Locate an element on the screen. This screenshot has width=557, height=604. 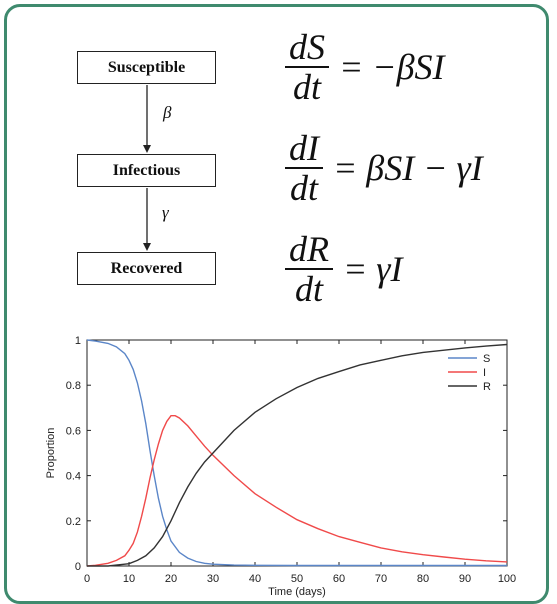
x-tick-label: 80 is located at coordinates (423, 579).